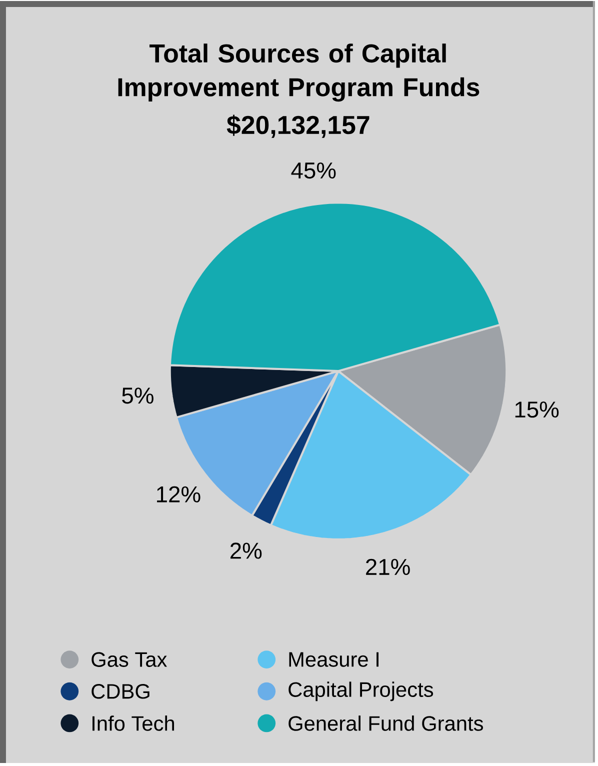 This screenshot has width=598, height=766. I want to click on legend-label: Measure I, so click(334, 659).